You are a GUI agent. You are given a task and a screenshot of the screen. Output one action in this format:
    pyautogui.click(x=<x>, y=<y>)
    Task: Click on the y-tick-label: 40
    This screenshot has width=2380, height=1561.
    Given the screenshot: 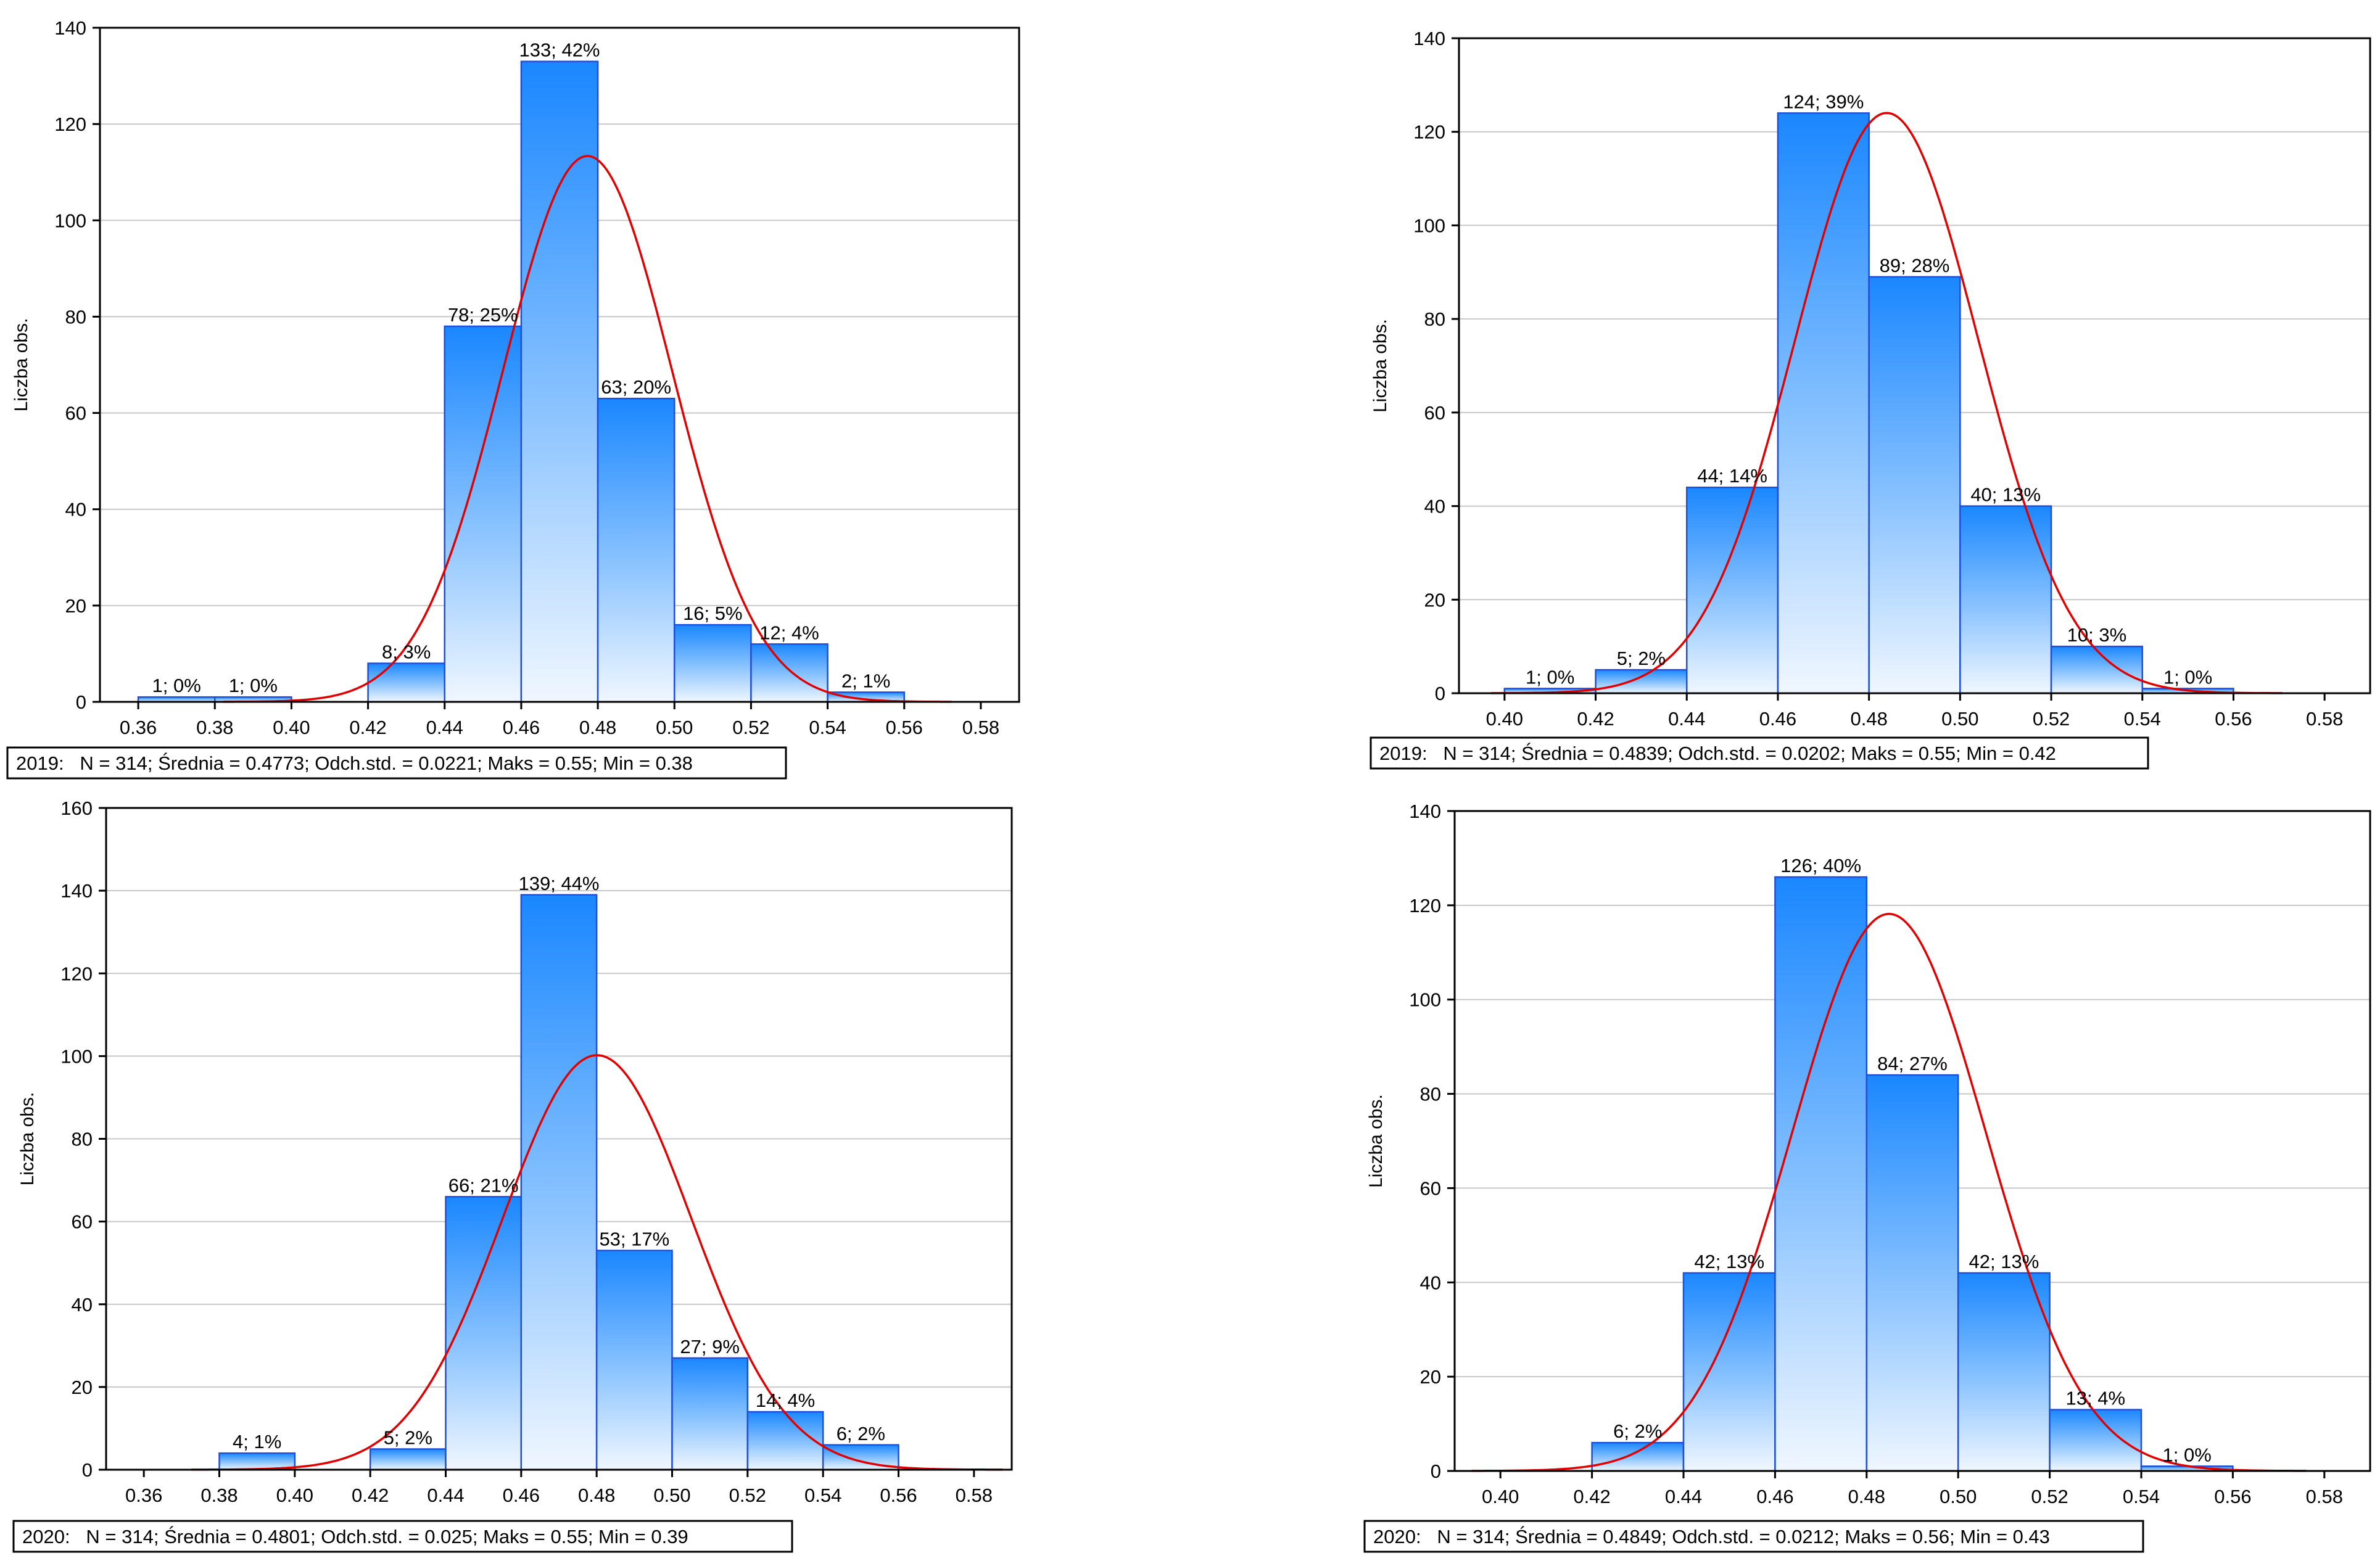 What is the action you would take?
    pyautogui.click(x=75, y=510)
    